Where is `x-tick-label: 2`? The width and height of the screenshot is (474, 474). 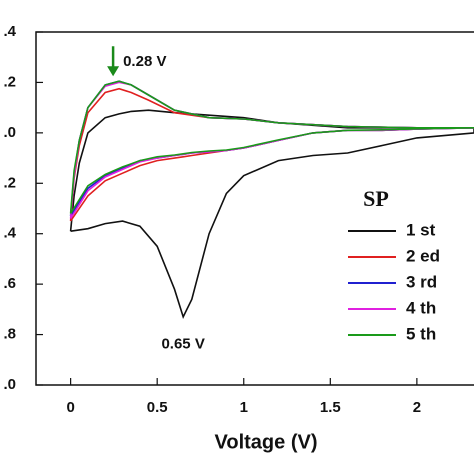 x-tick-label: 2 is located at coordinates (417, 407).